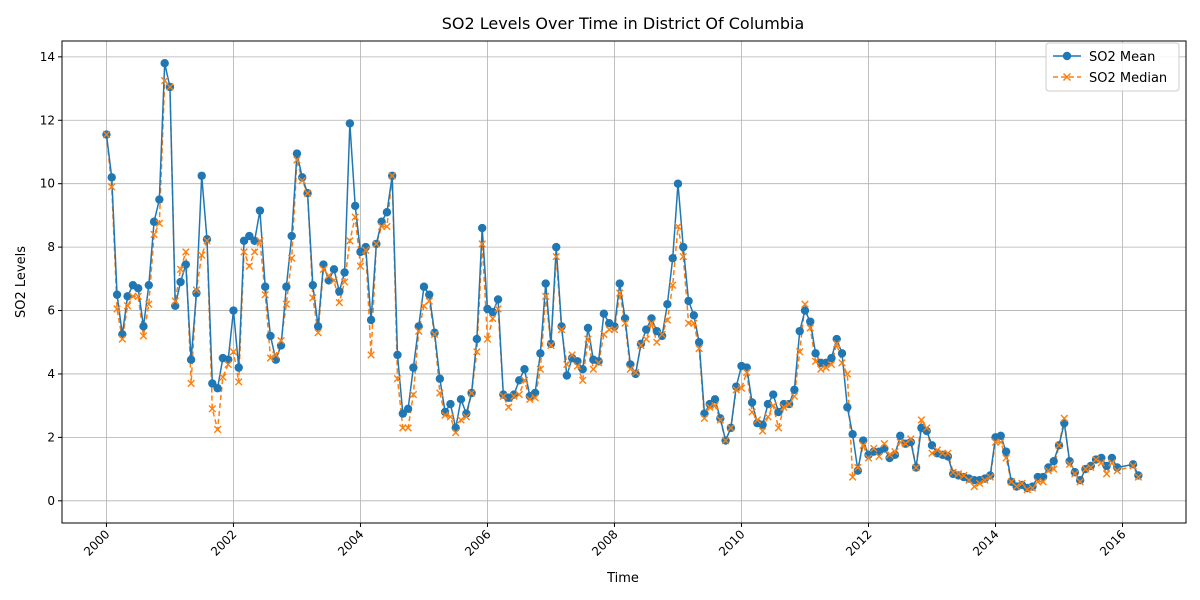 This screenshot has height=600, width=1200. Describe the element at coordinates (51, 247) in the screenshot. I see `y-tick-label: 8` at that location.